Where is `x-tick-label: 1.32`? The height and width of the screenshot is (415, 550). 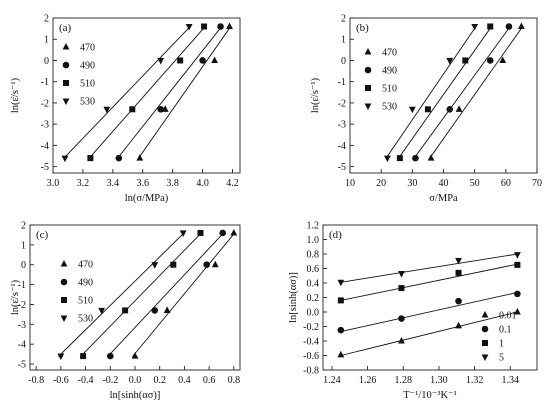
x-tick-label: 1.32 is located at coordinates (475, 380).